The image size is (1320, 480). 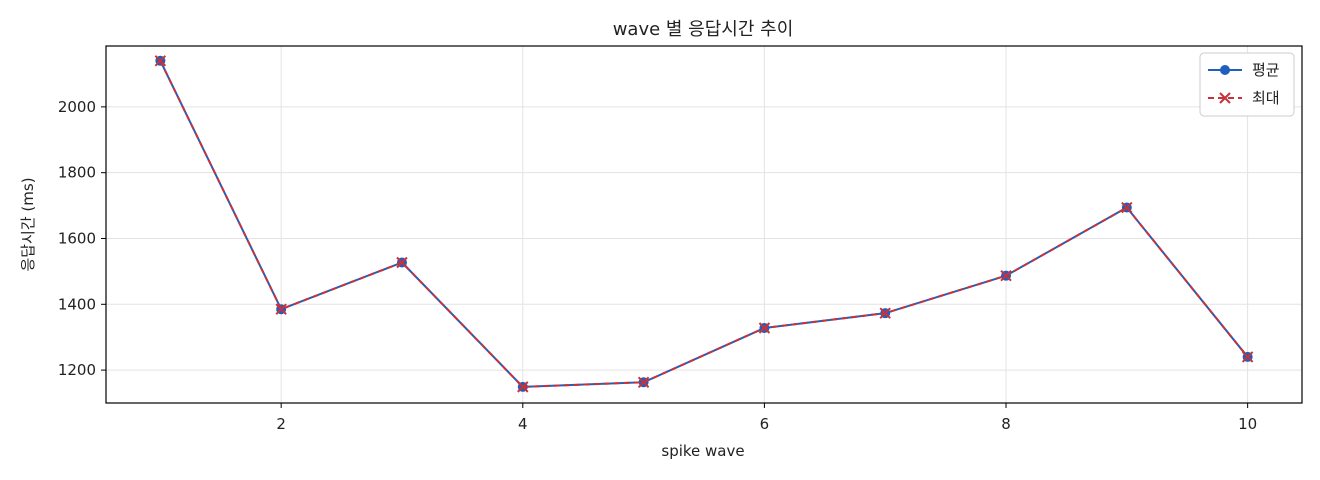 What do you see at coordinates (77, 238) in the screenshot?
I see `y-tick-label: 1600` at bounding box center [77, 238].